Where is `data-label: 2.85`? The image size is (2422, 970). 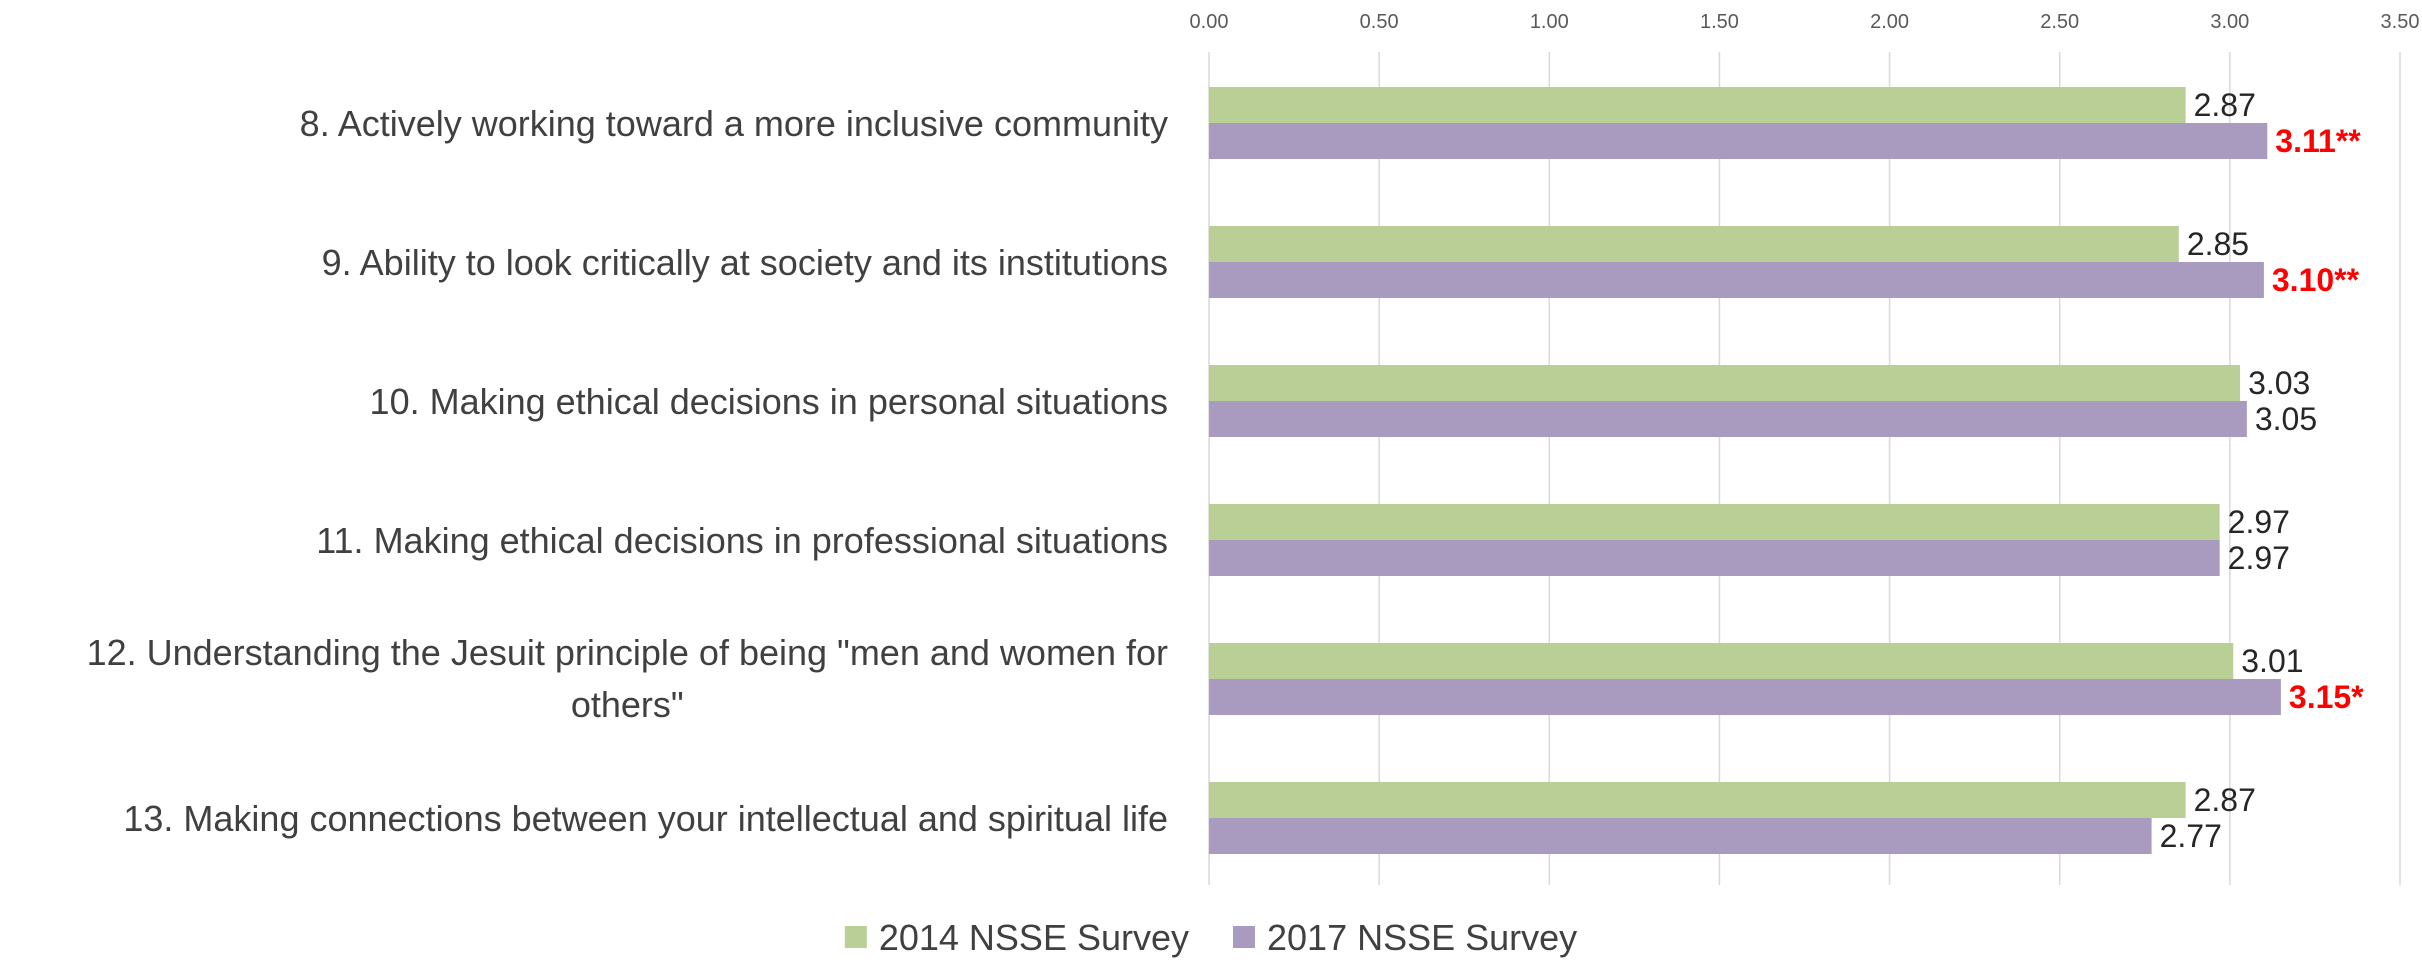 data-label: 2.85 is located at coordinates (2218, 244).